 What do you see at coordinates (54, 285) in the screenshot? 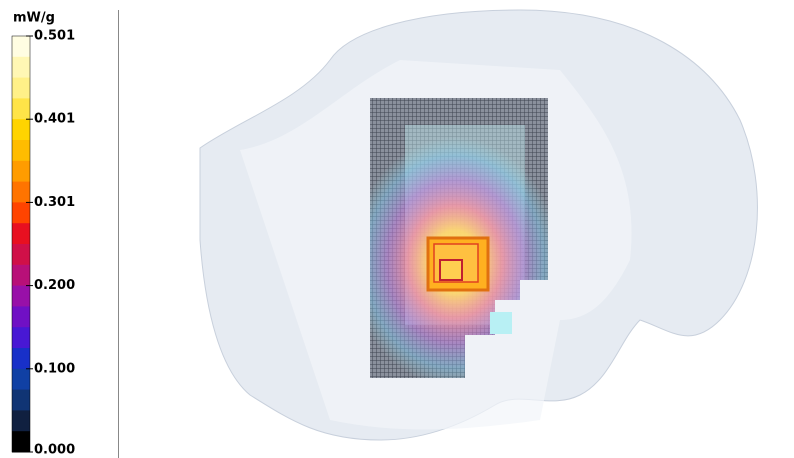
I see `colorbar-tick-label: 0.200` at bounding box center [54, 285].